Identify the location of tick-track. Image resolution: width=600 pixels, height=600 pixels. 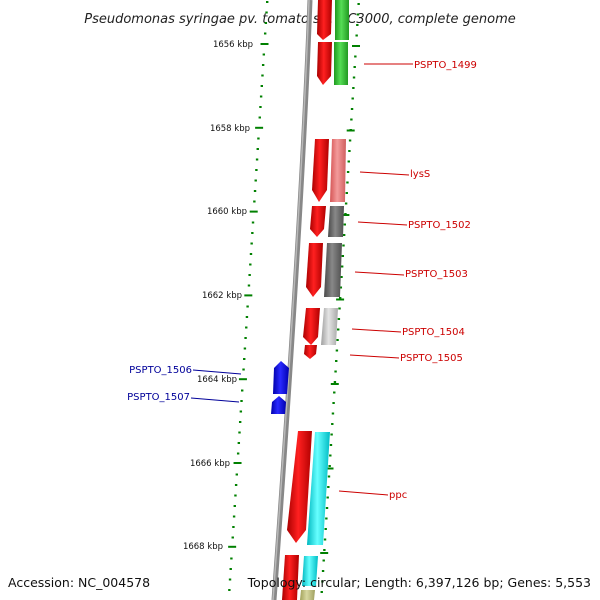
(248, 296).